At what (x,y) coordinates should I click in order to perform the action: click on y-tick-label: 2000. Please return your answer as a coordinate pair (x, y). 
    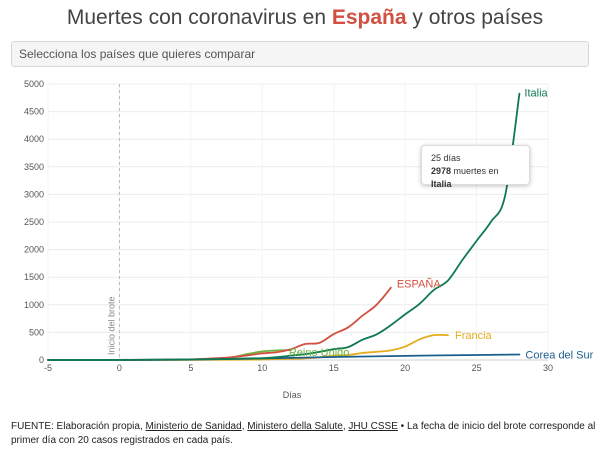
    Looking at the image, I should click on (34, 250).